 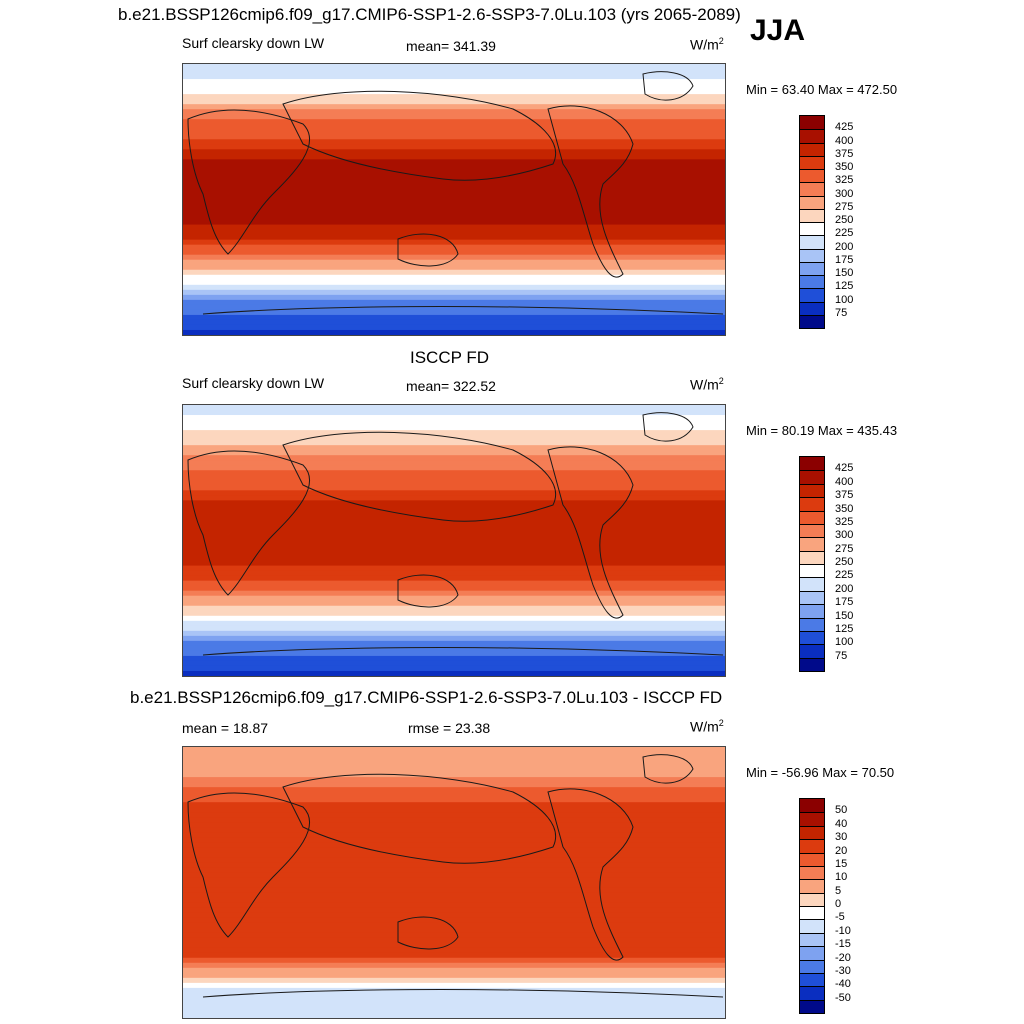 What do you see at coordinates (844, 535) in the screenshot?
I see `colorbar-tick-label: 300` at bounding box center [844, 535].